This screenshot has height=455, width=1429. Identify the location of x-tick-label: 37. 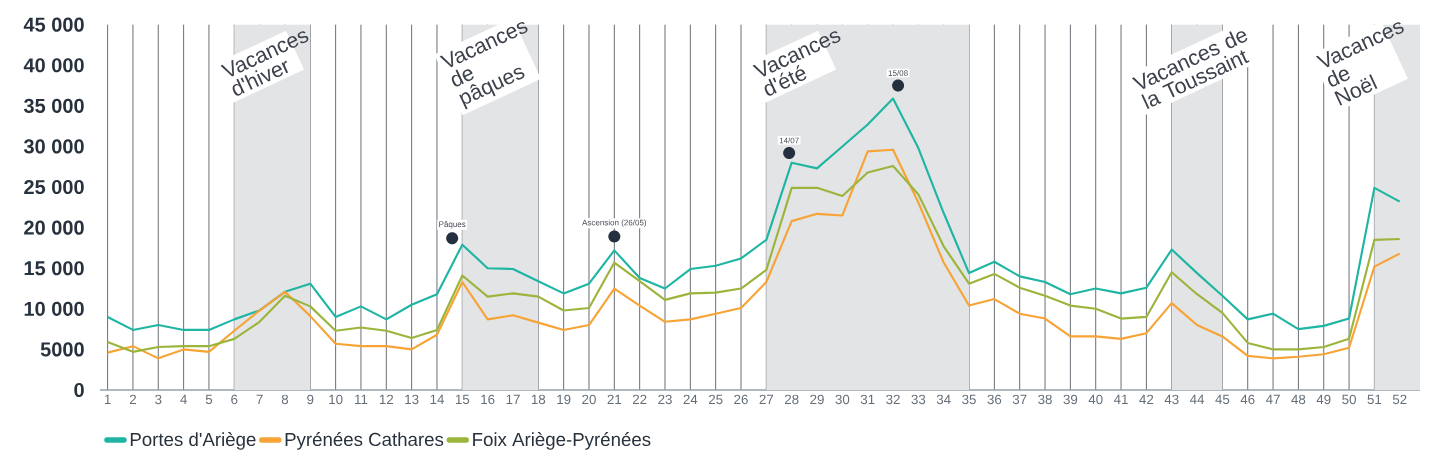
(1019, 399).